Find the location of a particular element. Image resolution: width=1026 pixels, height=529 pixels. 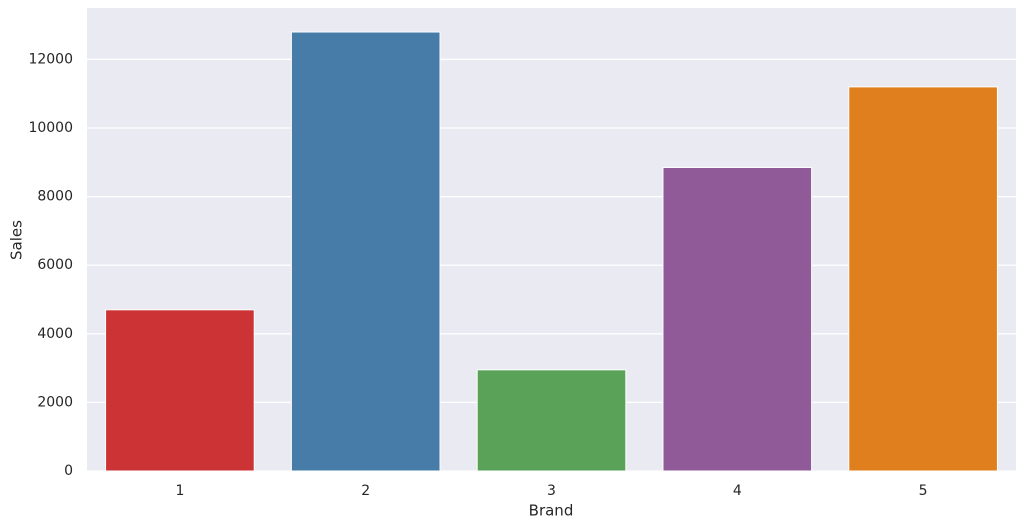

x-tick-label: 2 is located at coordinates (365, 491).